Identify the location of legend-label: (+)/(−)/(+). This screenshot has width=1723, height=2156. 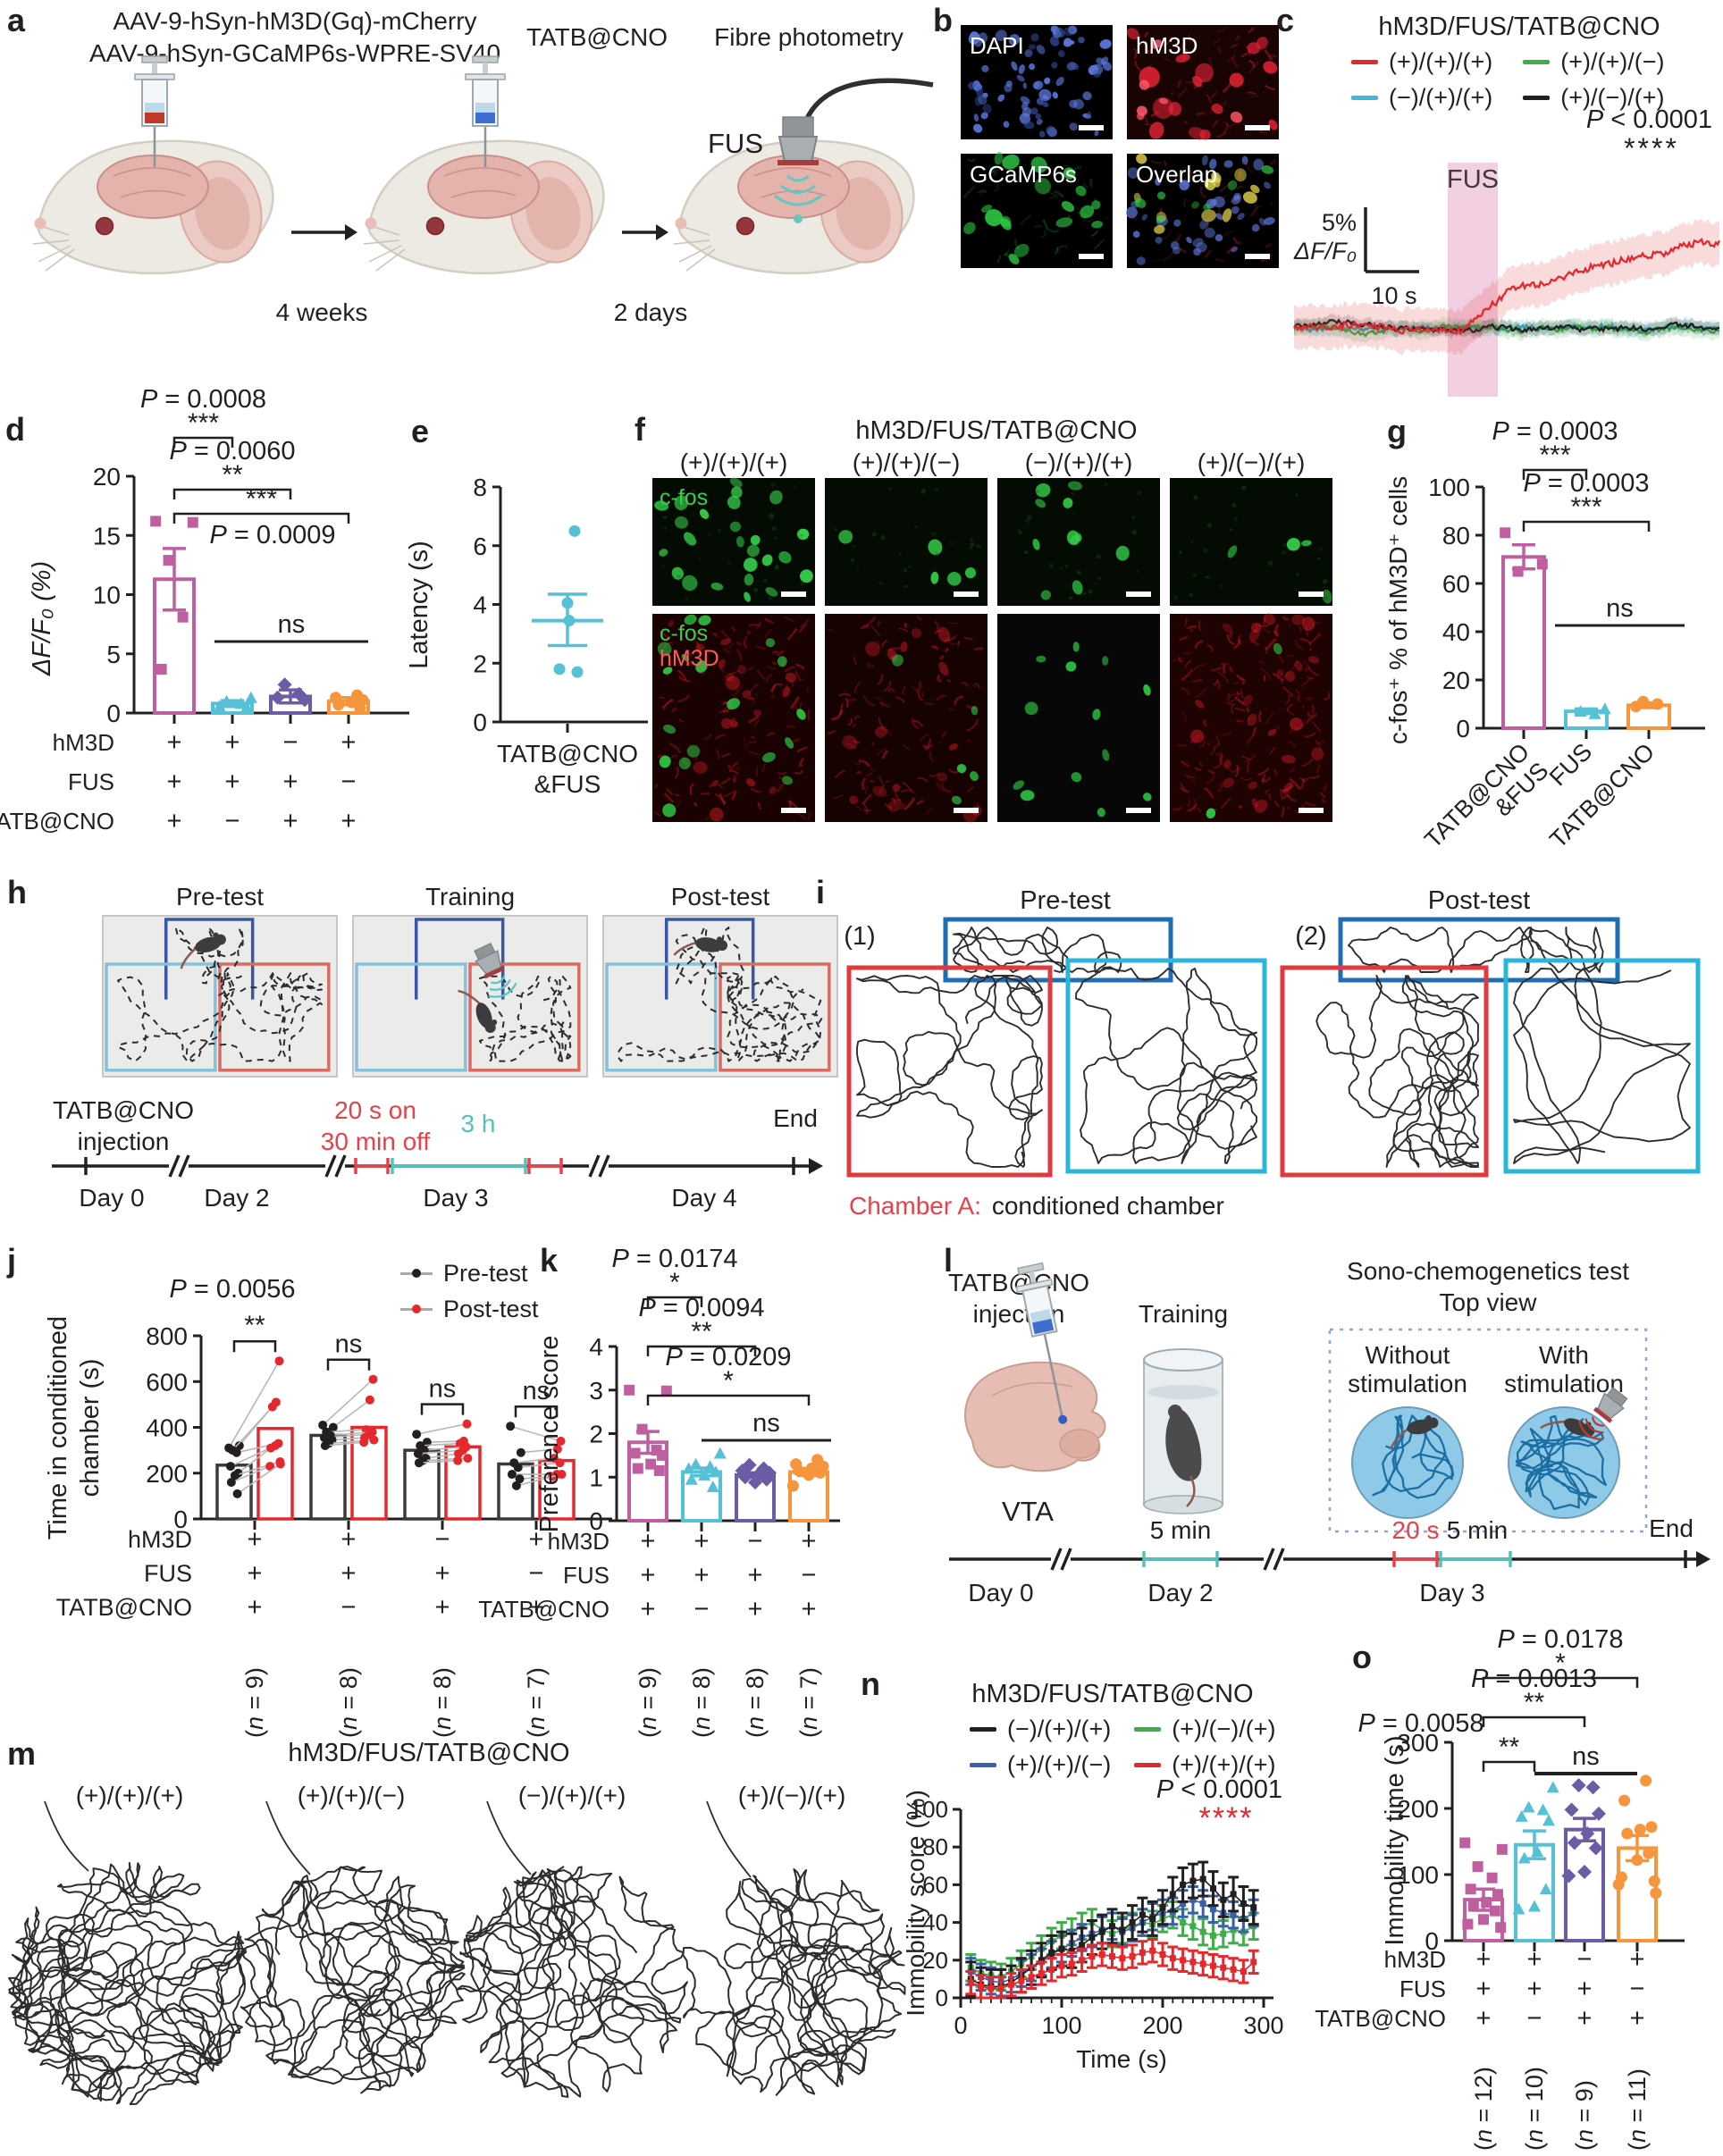
(1224, 1729).